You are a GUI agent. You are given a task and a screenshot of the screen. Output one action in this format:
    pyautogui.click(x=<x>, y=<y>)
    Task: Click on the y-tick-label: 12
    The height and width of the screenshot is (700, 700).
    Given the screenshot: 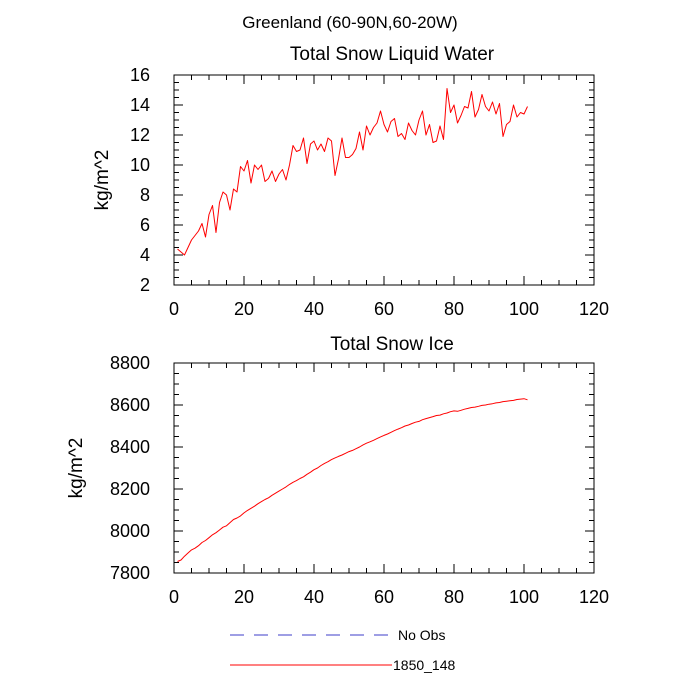 What is the action you would take?
    pyautogui.click(x=140, y=135)
    